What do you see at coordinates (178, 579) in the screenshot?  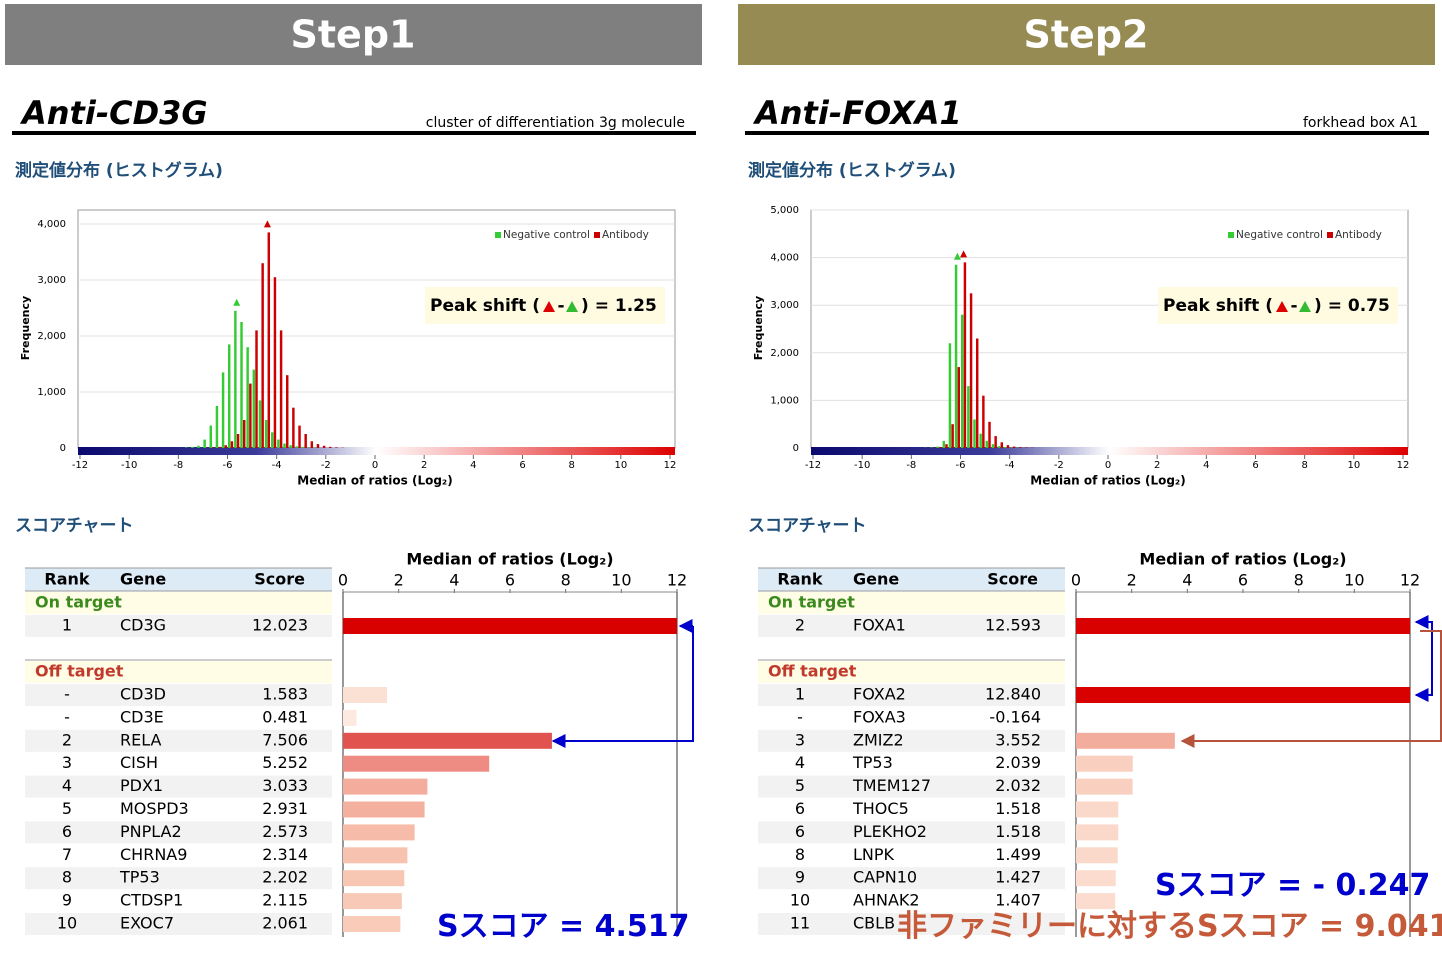 I see `table-header-bg` at bounding box center [178, 579].